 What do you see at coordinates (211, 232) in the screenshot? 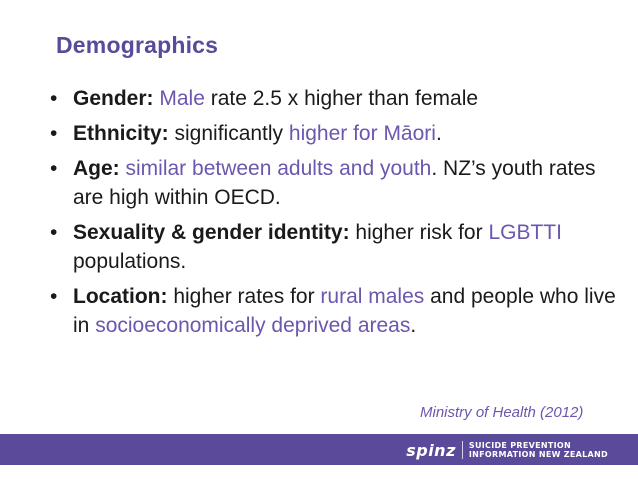
I see `bullet-heading: Sexuality & gender identity:` at bounding box center [211, 232].